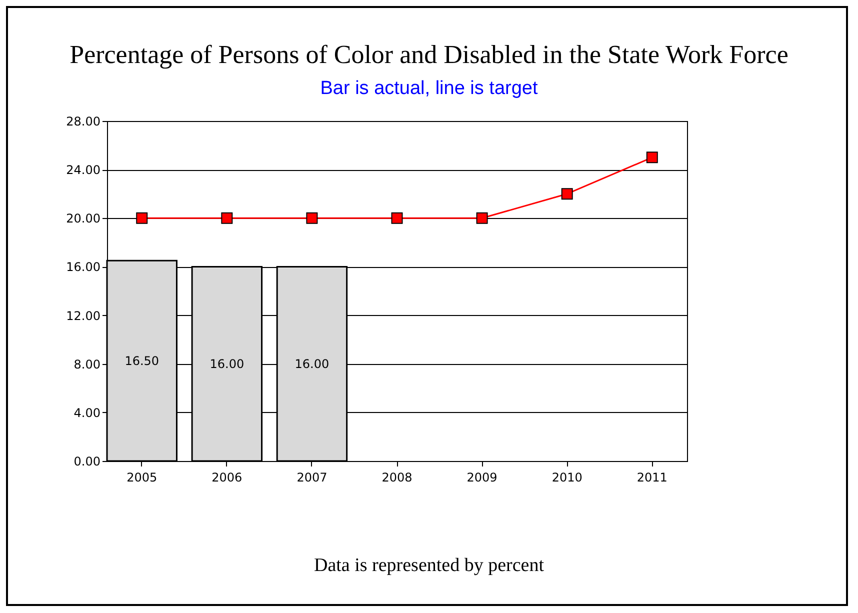  Describe the element at coordinates (83, 267) in the screenshot. I see `y-tick-label: 16.00` at that location.